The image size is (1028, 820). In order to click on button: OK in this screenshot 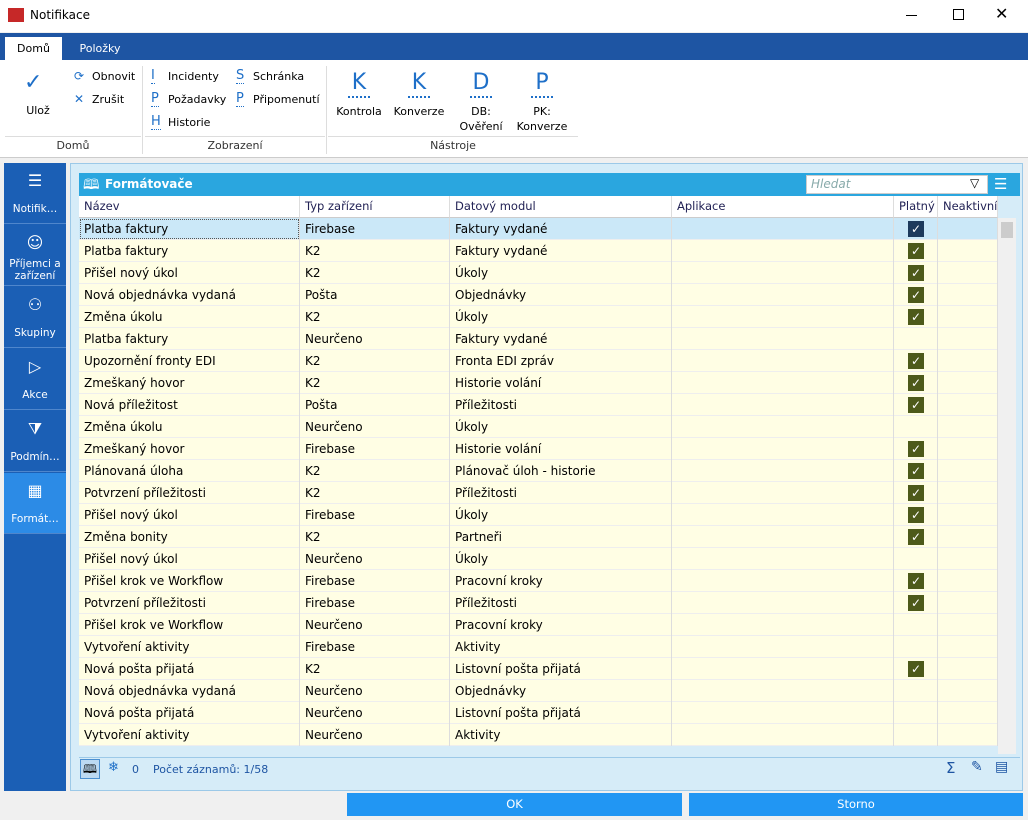, I will do `click(514, 804)`.